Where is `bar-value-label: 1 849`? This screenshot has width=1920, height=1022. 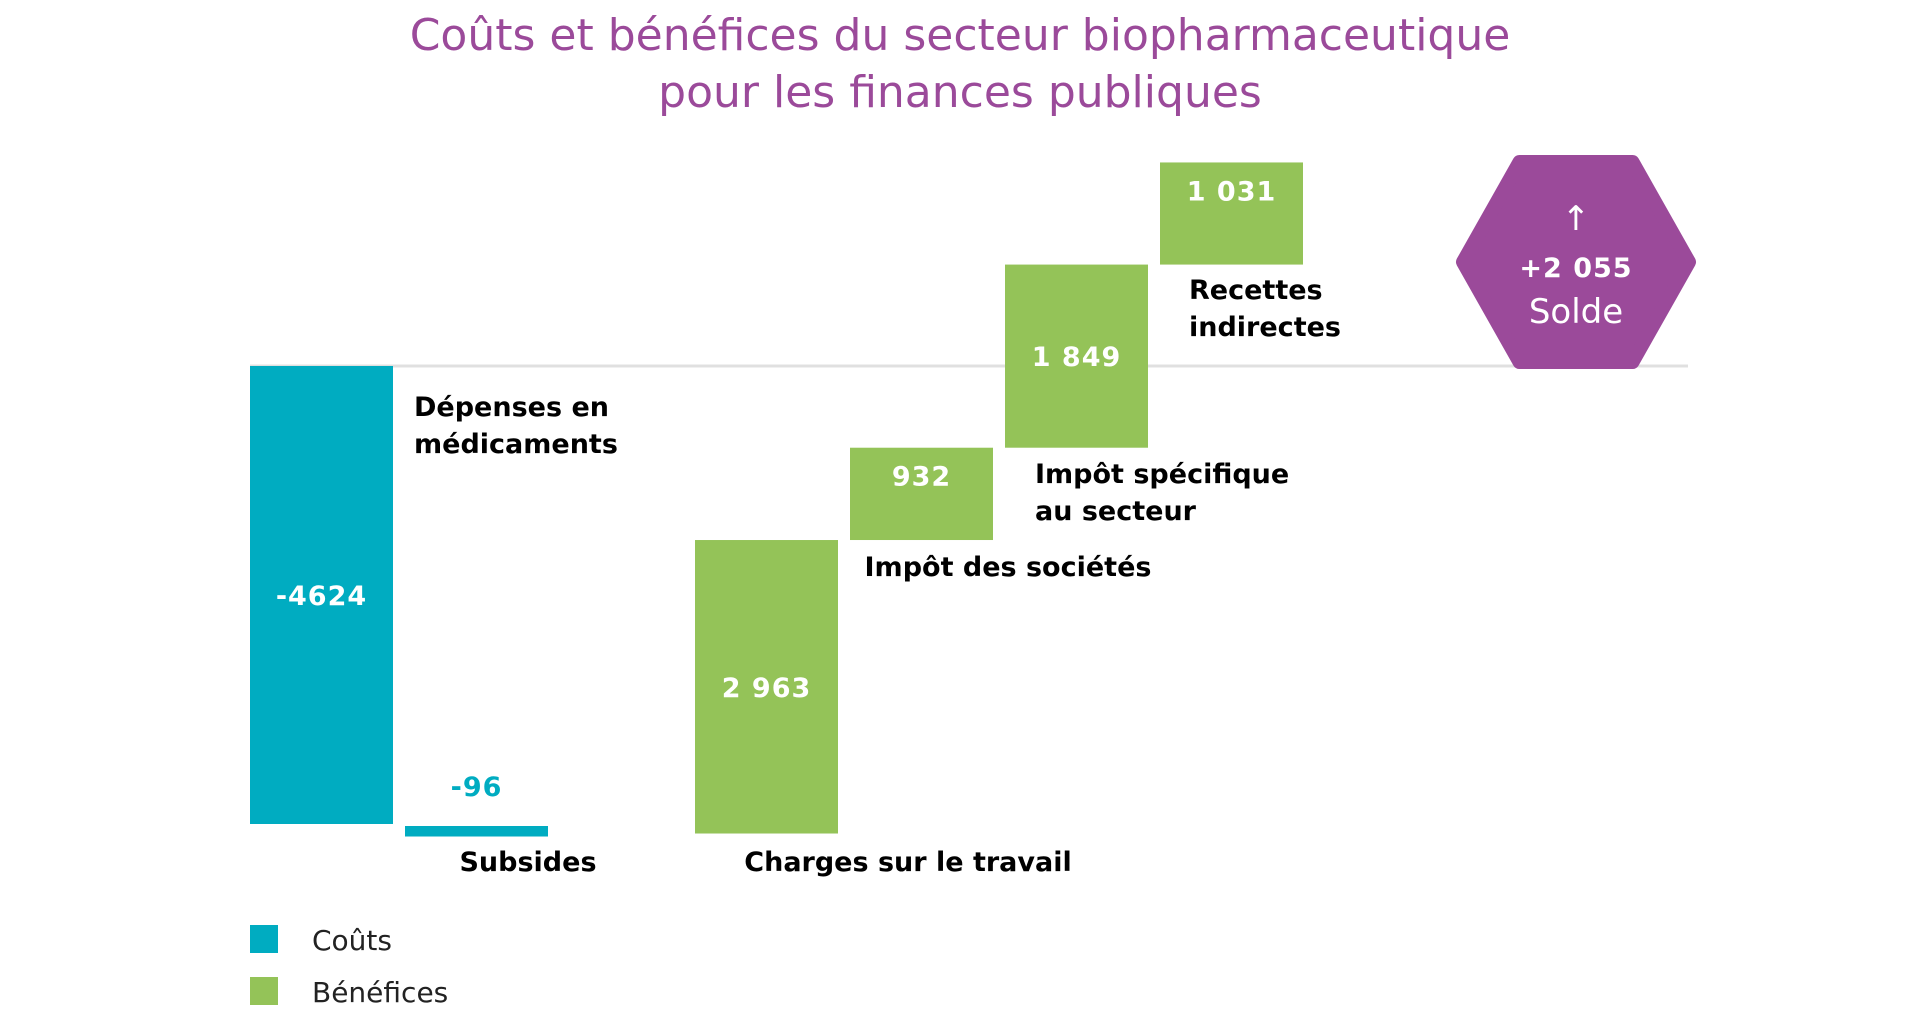 bar-value-label: 1 849 is located at coordinates (1077, 357).